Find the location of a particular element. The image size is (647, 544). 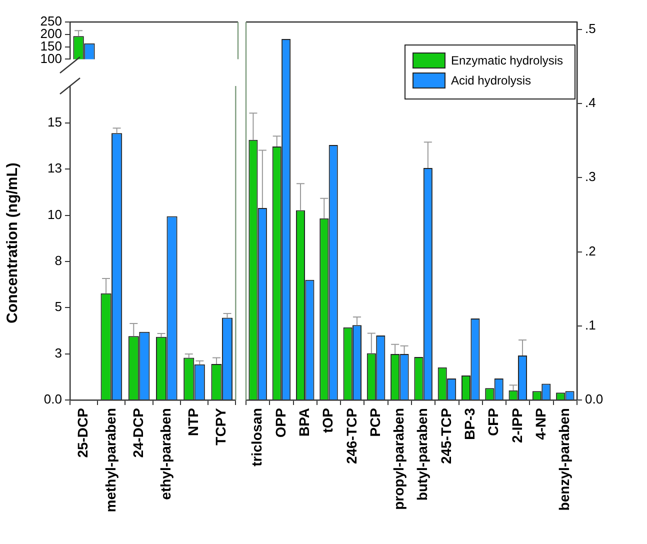

x-tick-label: NTP is located at coordinates (193, 422).